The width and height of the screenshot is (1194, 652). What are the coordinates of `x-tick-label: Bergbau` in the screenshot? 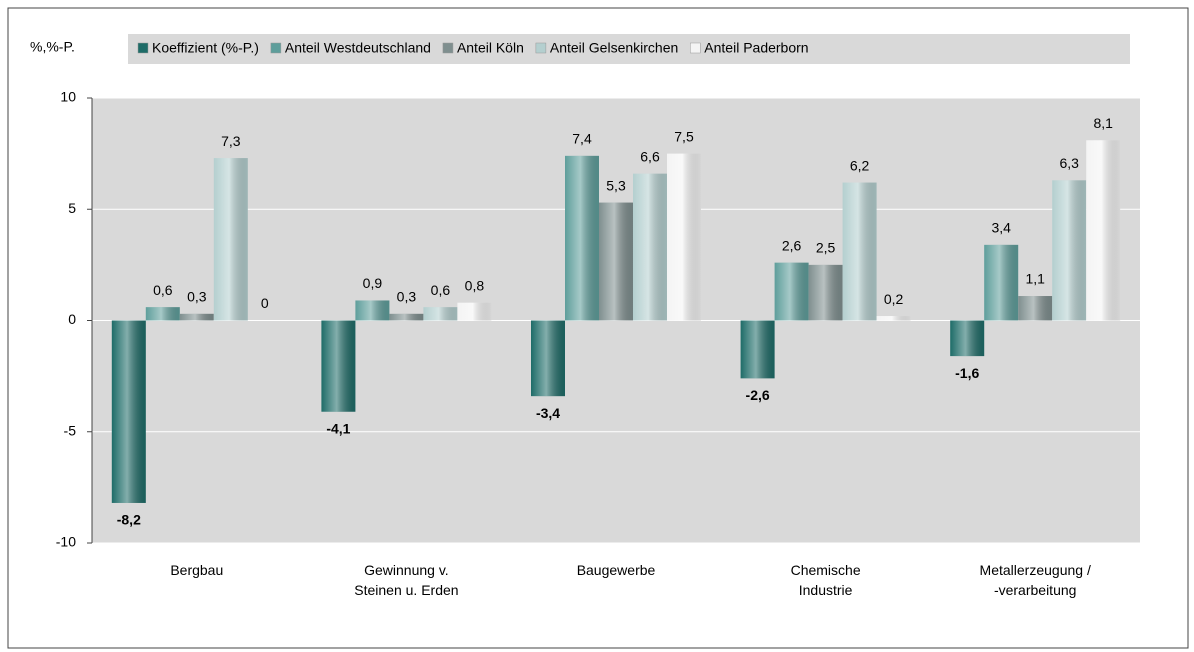 It's located at (196, 570).